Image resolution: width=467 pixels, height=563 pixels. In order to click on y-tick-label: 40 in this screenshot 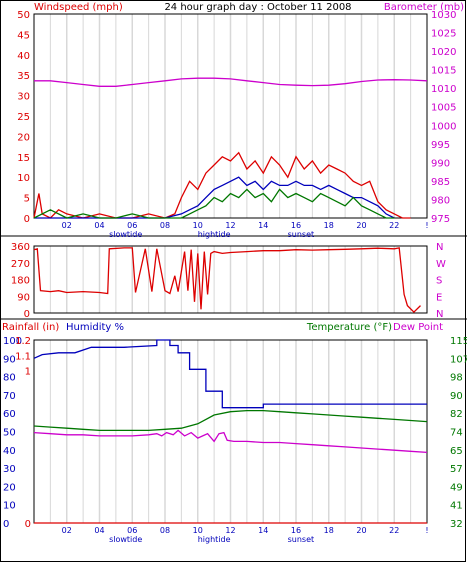, I will do `click(23, 56)`.